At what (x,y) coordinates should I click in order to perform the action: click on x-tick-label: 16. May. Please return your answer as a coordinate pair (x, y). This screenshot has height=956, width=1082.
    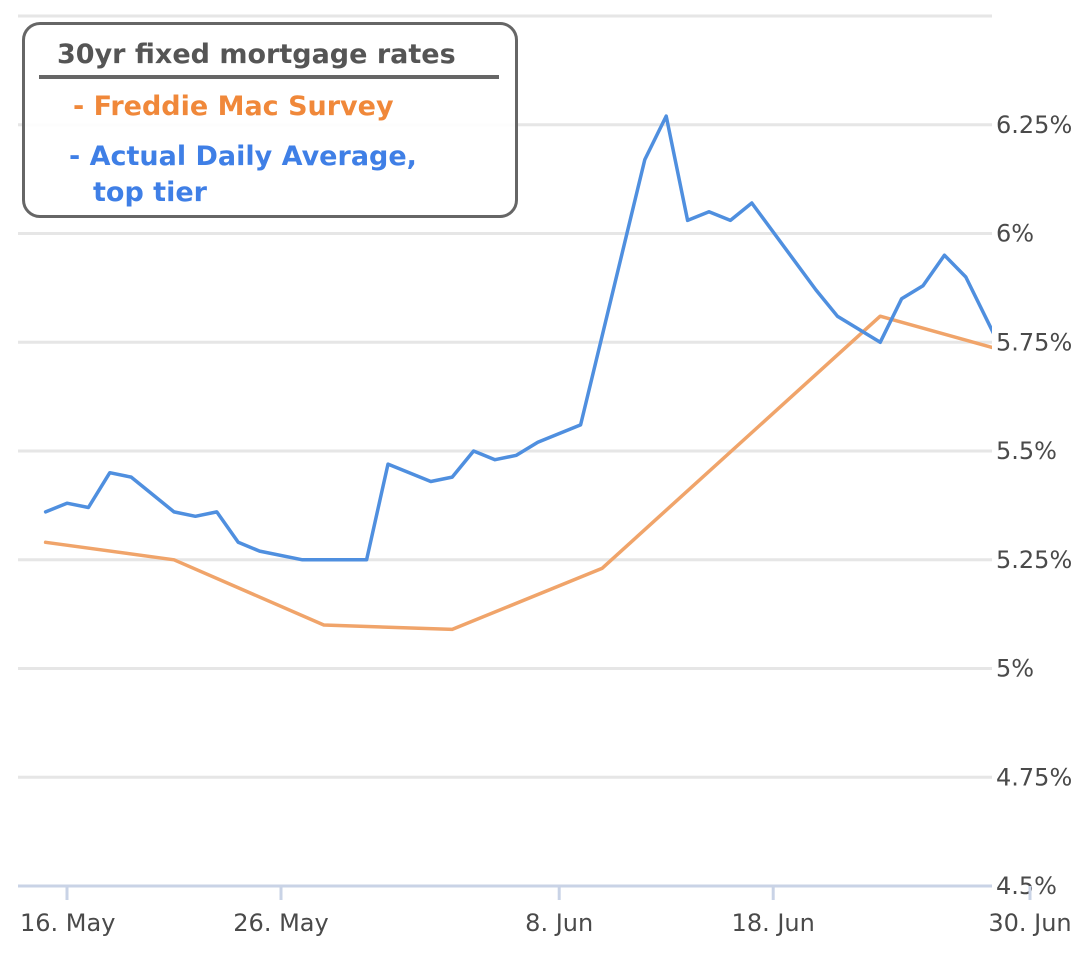
    Looking at the image, I should click on (67, 923).